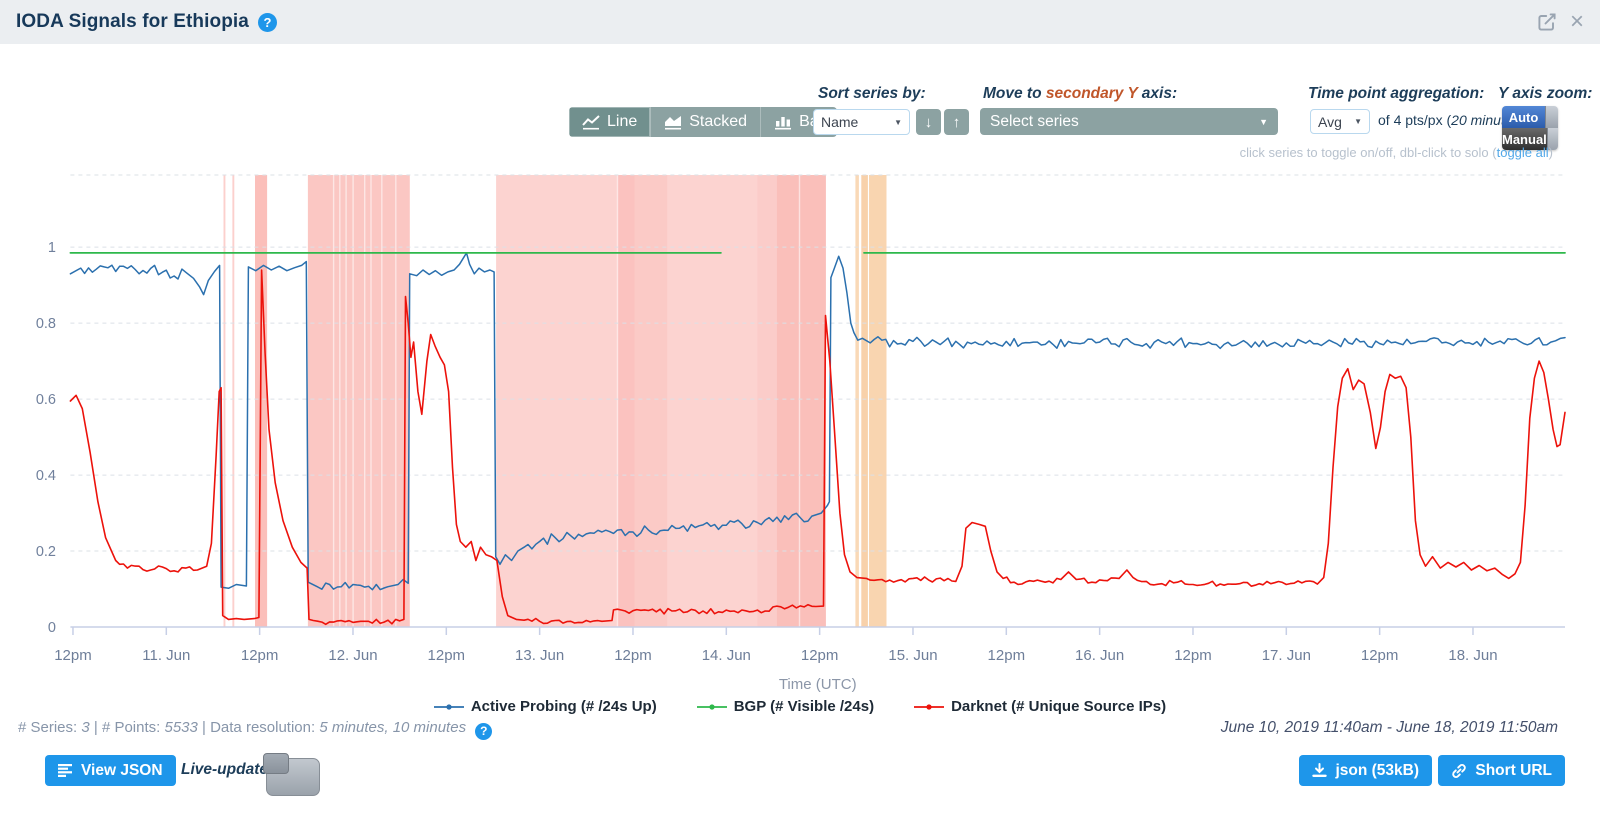  Describe the element at coordinates (1530, 139) in the screenshot. I see `y-zoom-manual-option: Manual` at that location.